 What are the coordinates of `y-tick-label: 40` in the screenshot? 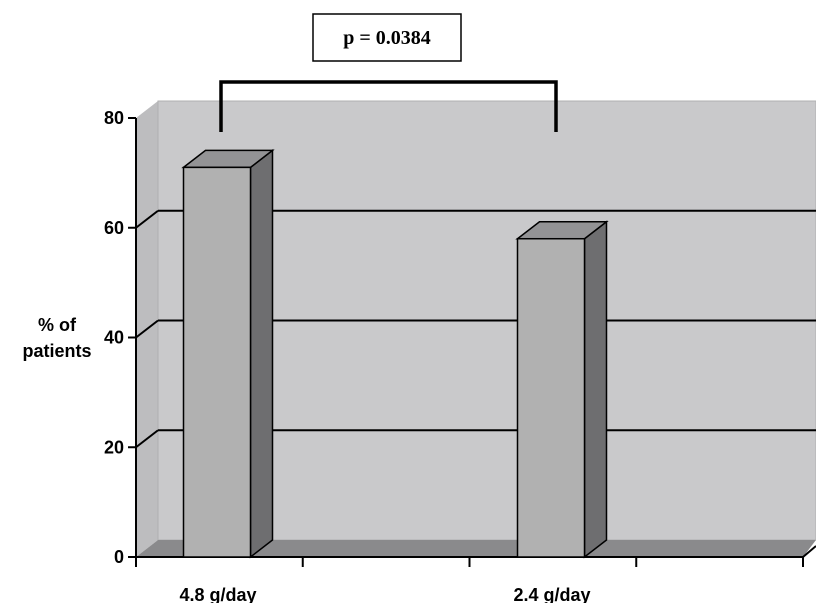 It's located at (114, 338).